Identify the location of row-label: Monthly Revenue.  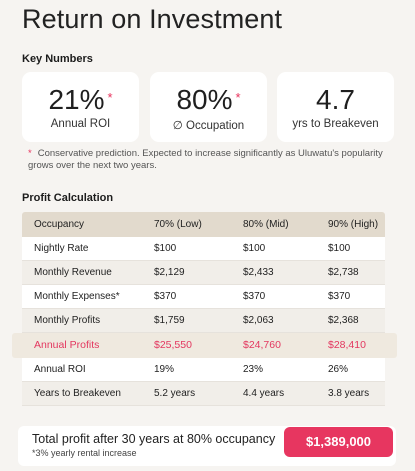
(73, 272).